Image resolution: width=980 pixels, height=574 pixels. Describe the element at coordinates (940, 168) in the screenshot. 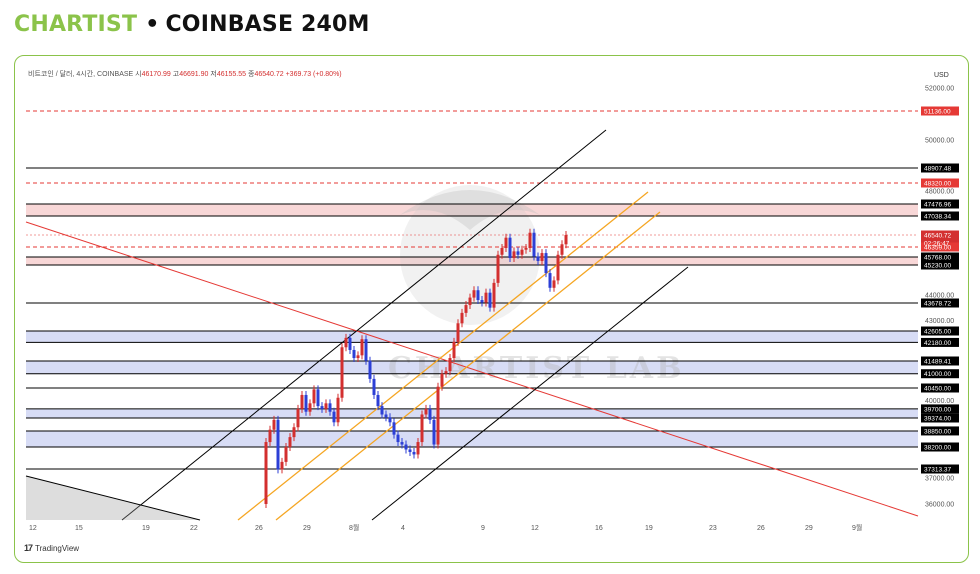

I see `level-label-bg-48907.48` at that location.